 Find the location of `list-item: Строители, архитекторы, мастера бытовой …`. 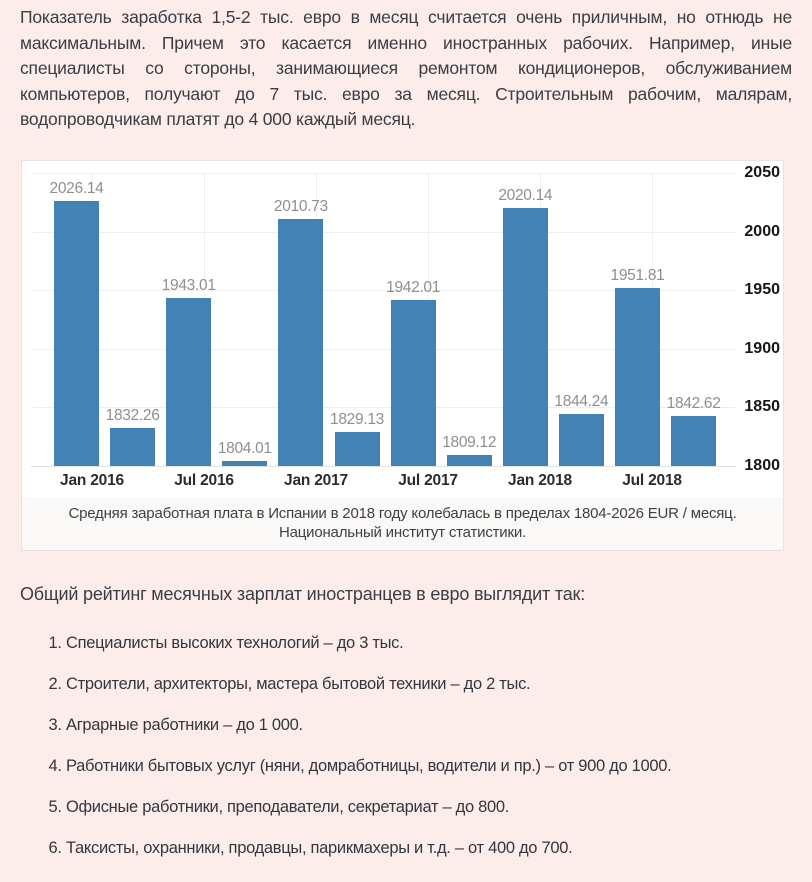

list-item: Строители, архитекторы, мастера бытовой … is located at coordinates (429, 684).